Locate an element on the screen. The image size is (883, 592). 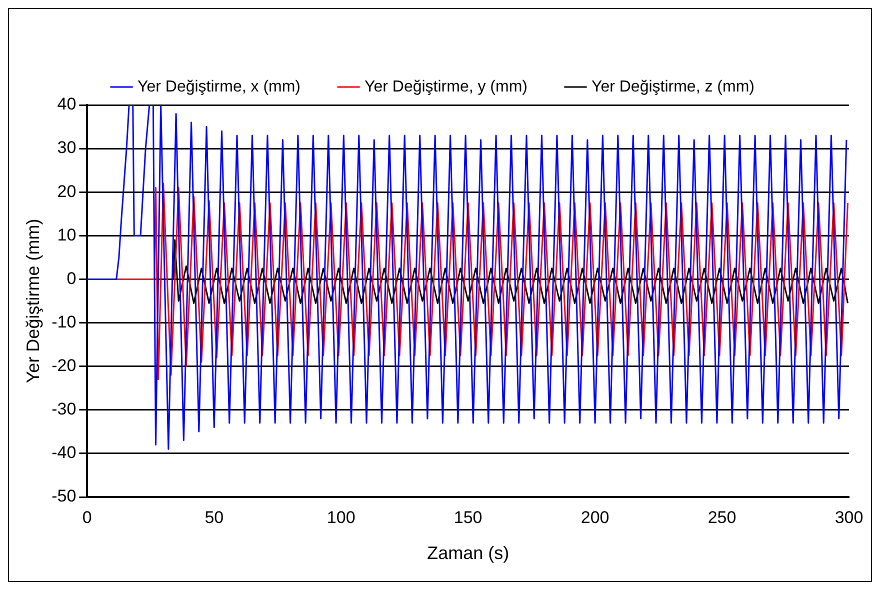
x-tick-label: 100 is located at coordinates (341, 517).